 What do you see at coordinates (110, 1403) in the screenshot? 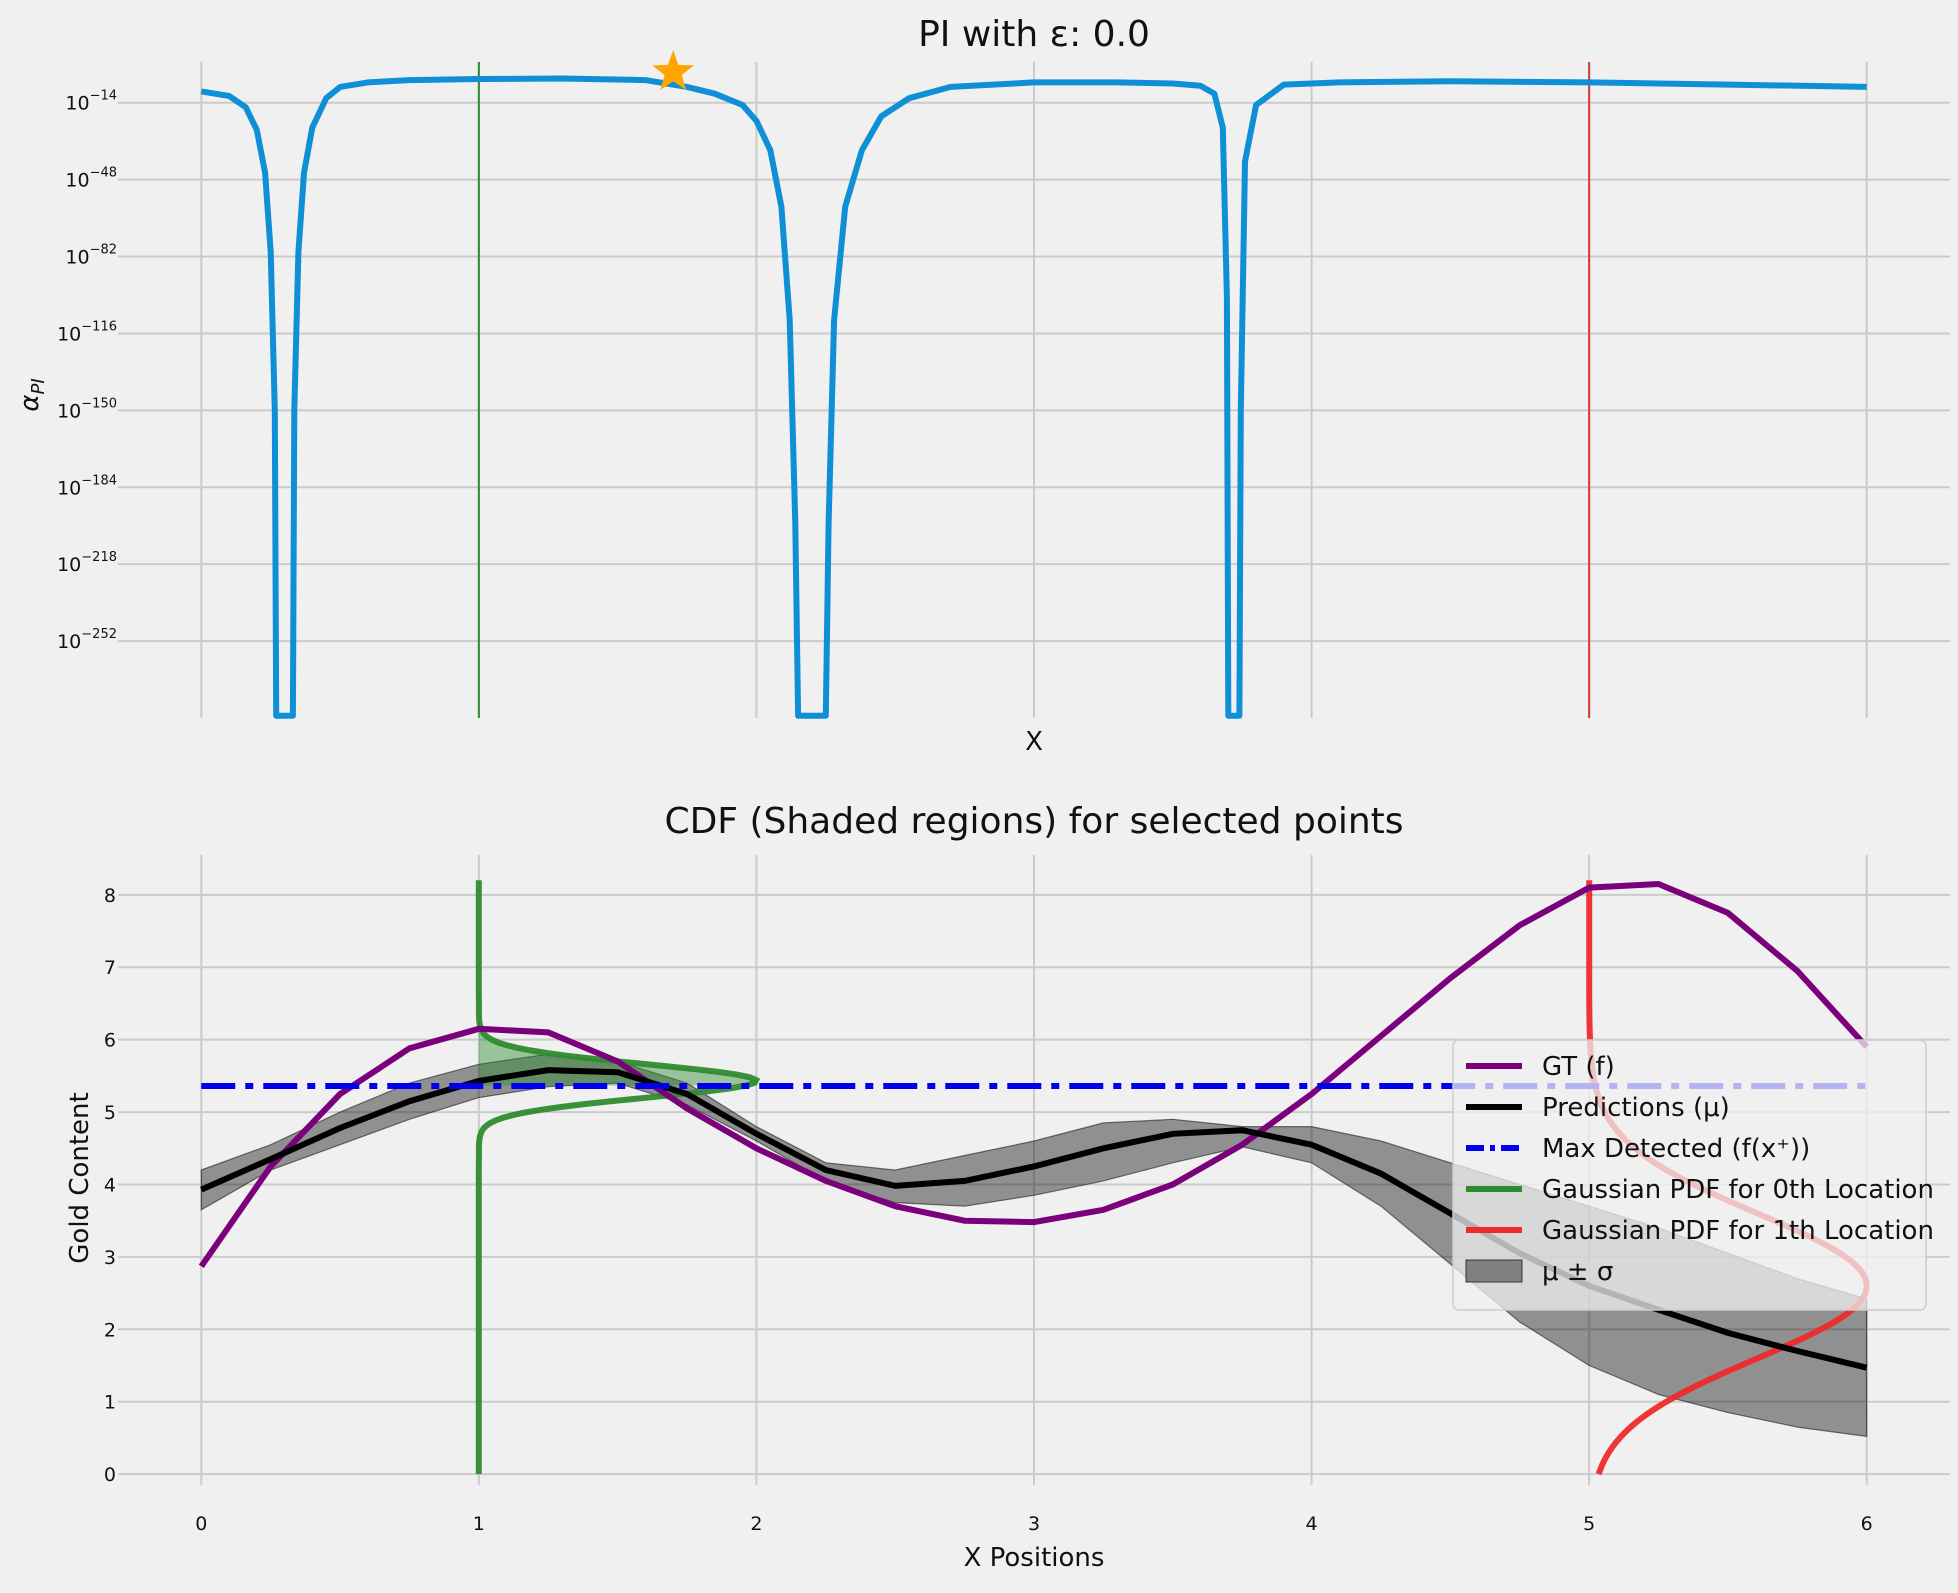
I see `cdf-y-tick-label: 1` at bounding box center [110, 1403].